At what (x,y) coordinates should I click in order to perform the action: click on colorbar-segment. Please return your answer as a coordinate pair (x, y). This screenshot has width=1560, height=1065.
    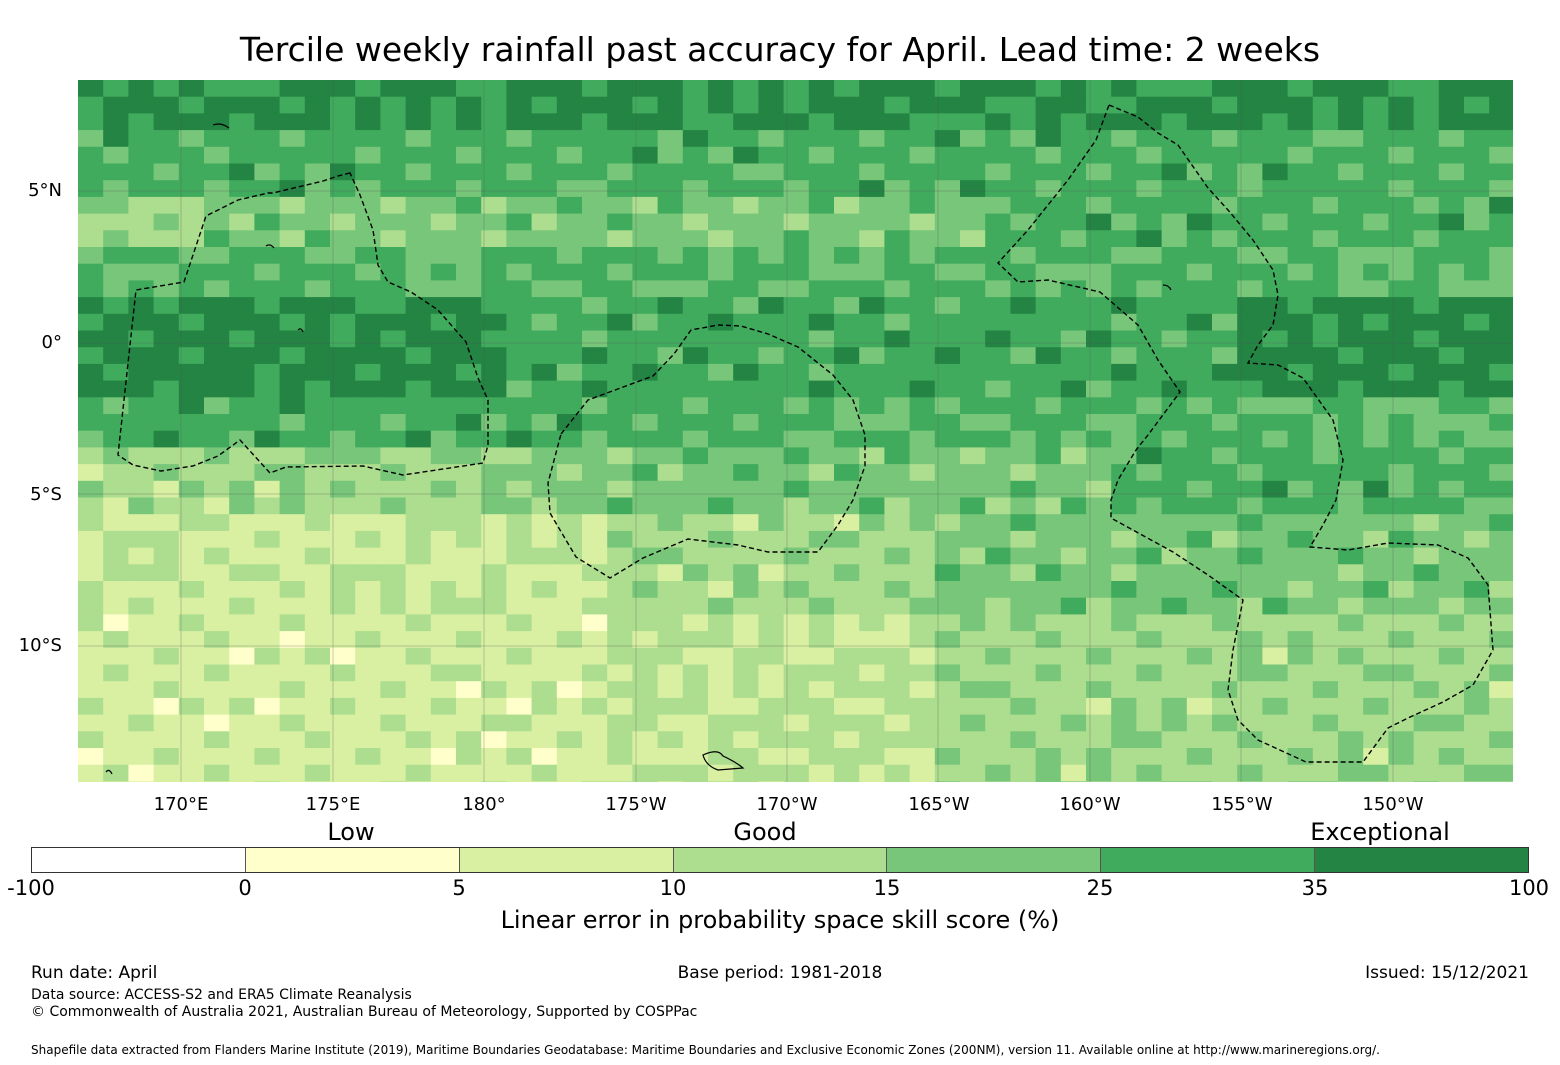
    Looking at the image, I should click on (352, 860).